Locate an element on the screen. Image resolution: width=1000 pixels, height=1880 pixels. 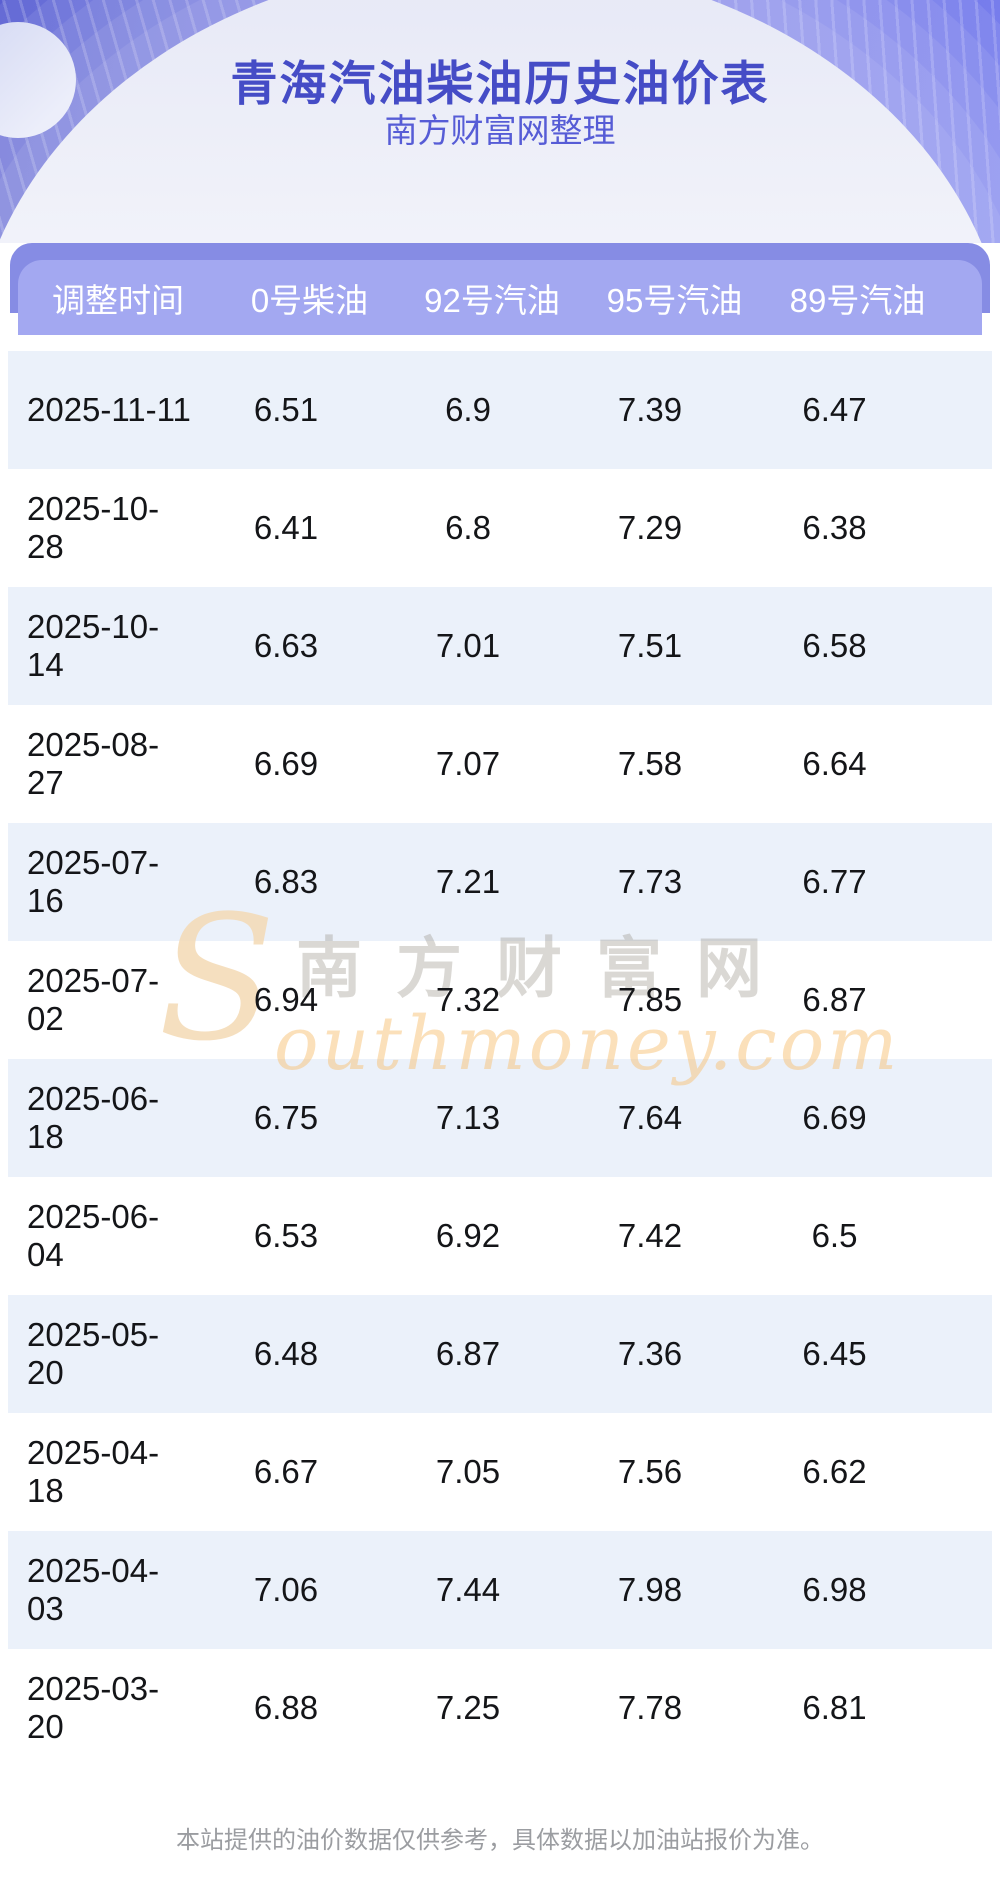
cell-price: 6.45 is located at coordinates (834, 1353).